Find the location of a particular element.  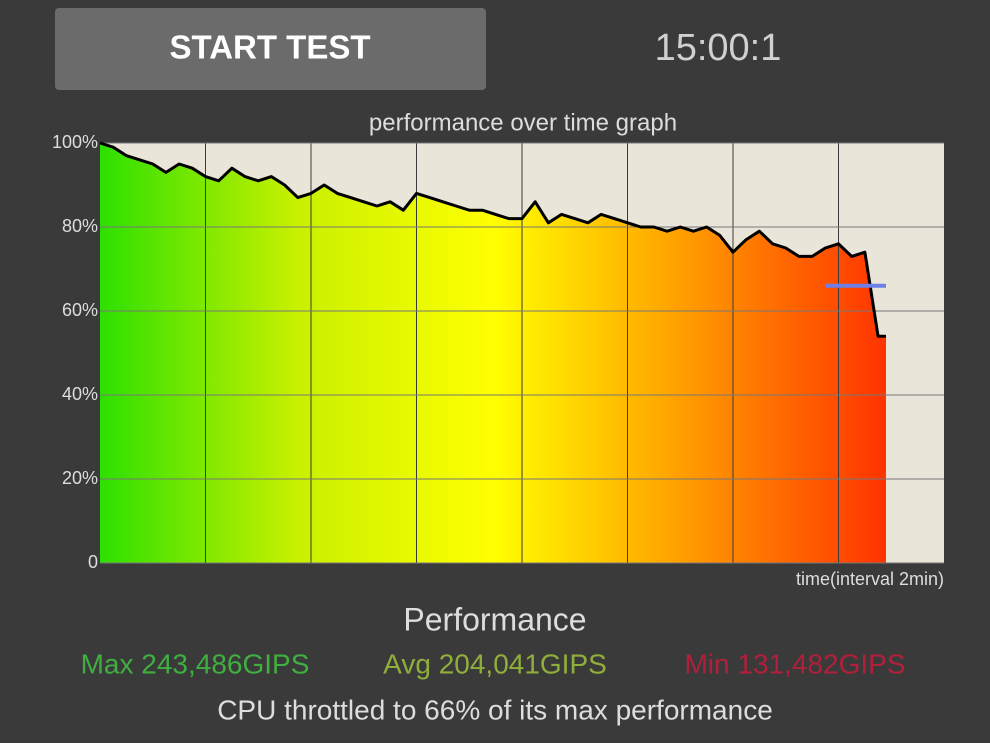

y-tick-label: 0 is located at coordinates (93, 562).